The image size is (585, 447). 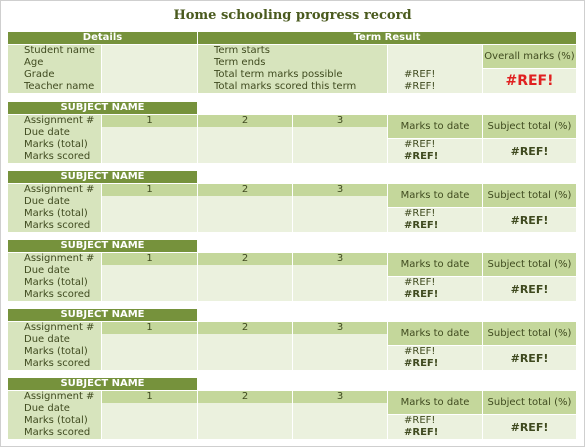 I want to click on subject-total-value-text: #REF!, so click(x=529, y=358).